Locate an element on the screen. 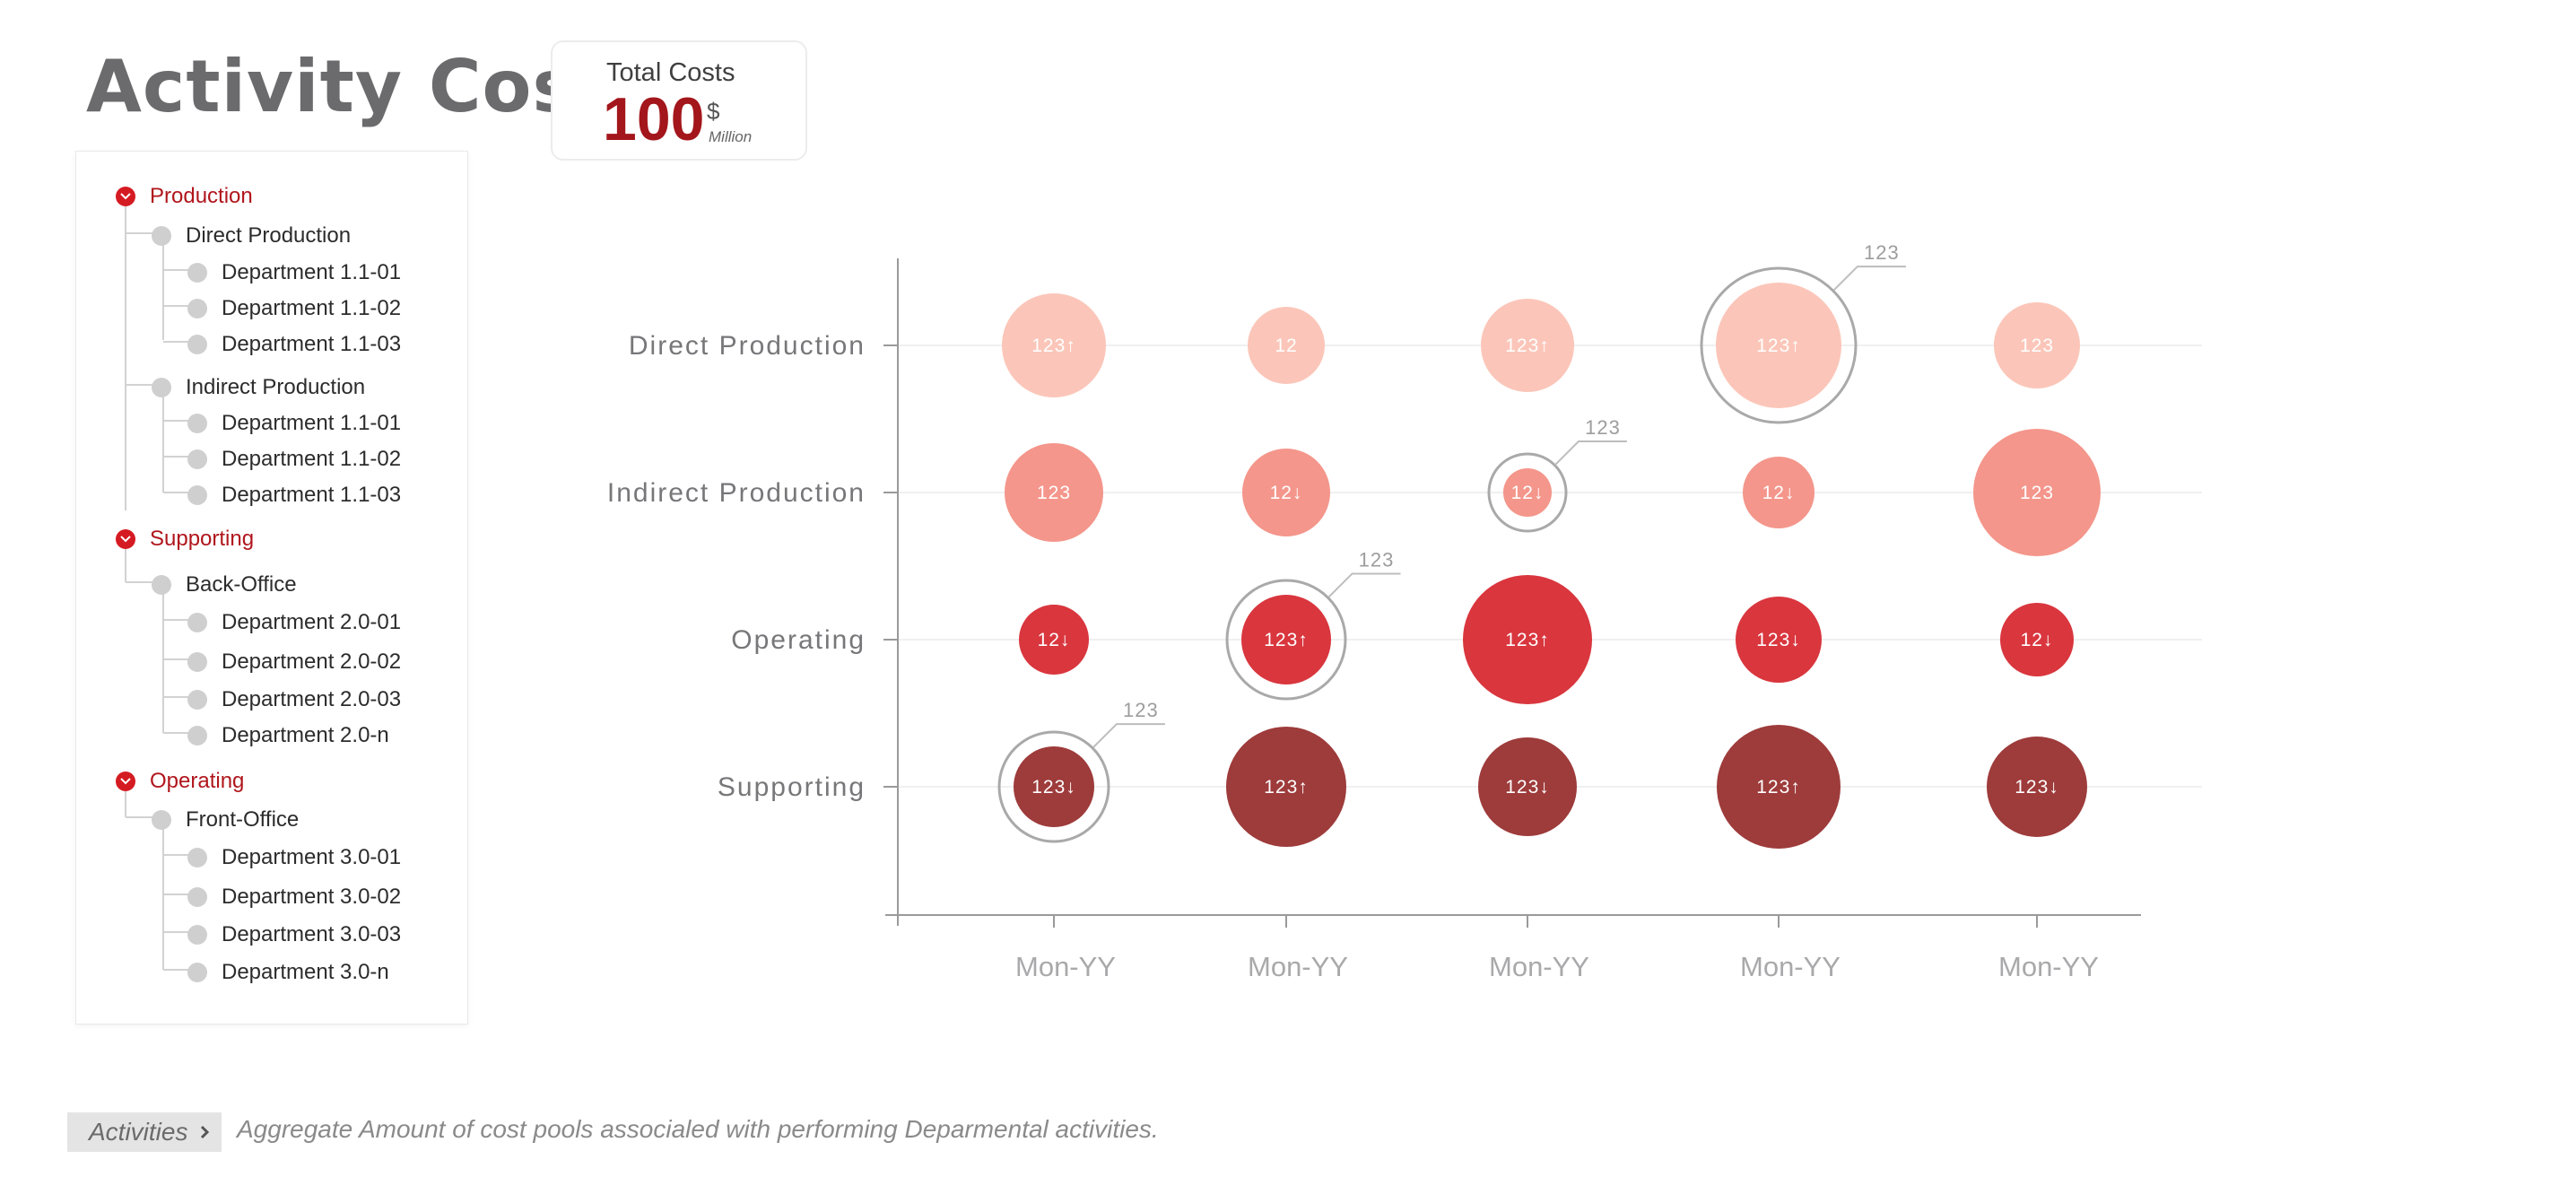 This screenshot has width=2576, height=1177. total-costs-currency: $ is located at coordinates (713, 112).